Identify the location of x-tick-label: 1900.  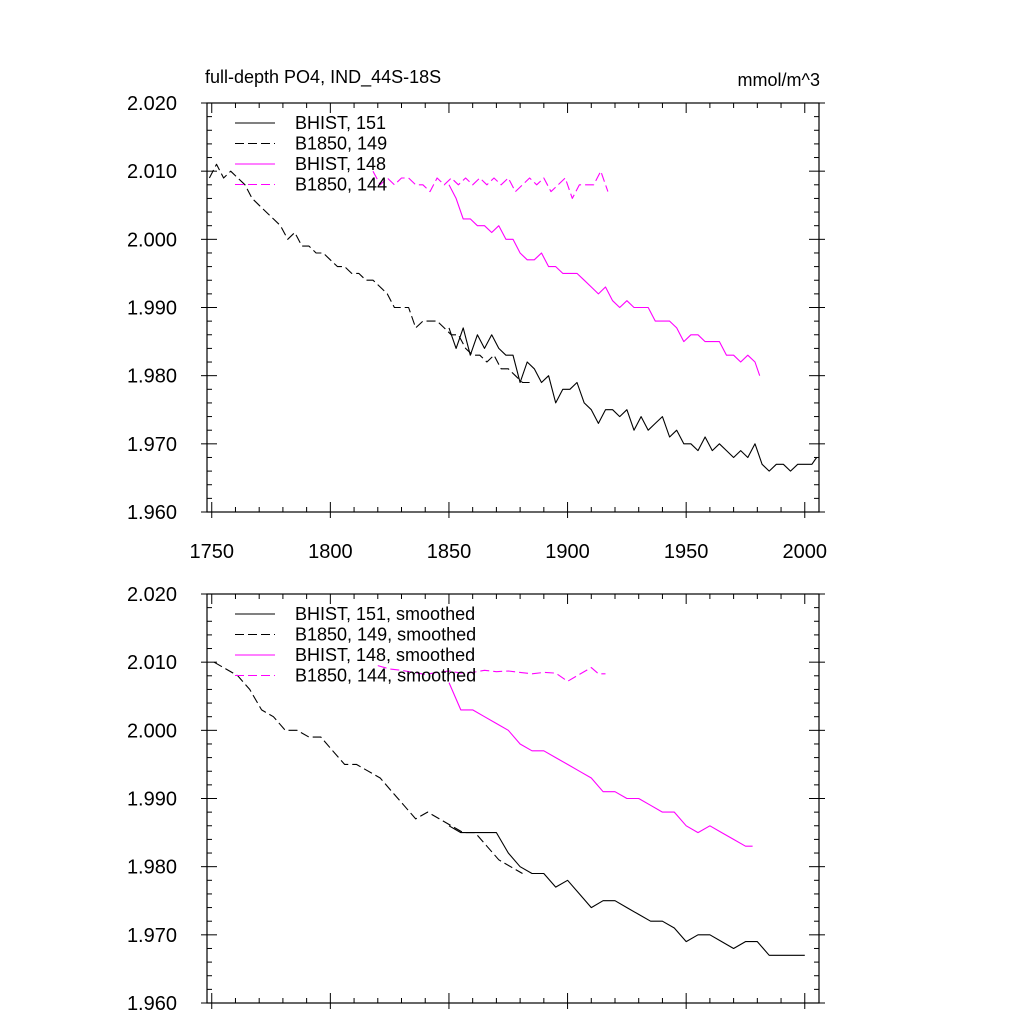
(567, 552).